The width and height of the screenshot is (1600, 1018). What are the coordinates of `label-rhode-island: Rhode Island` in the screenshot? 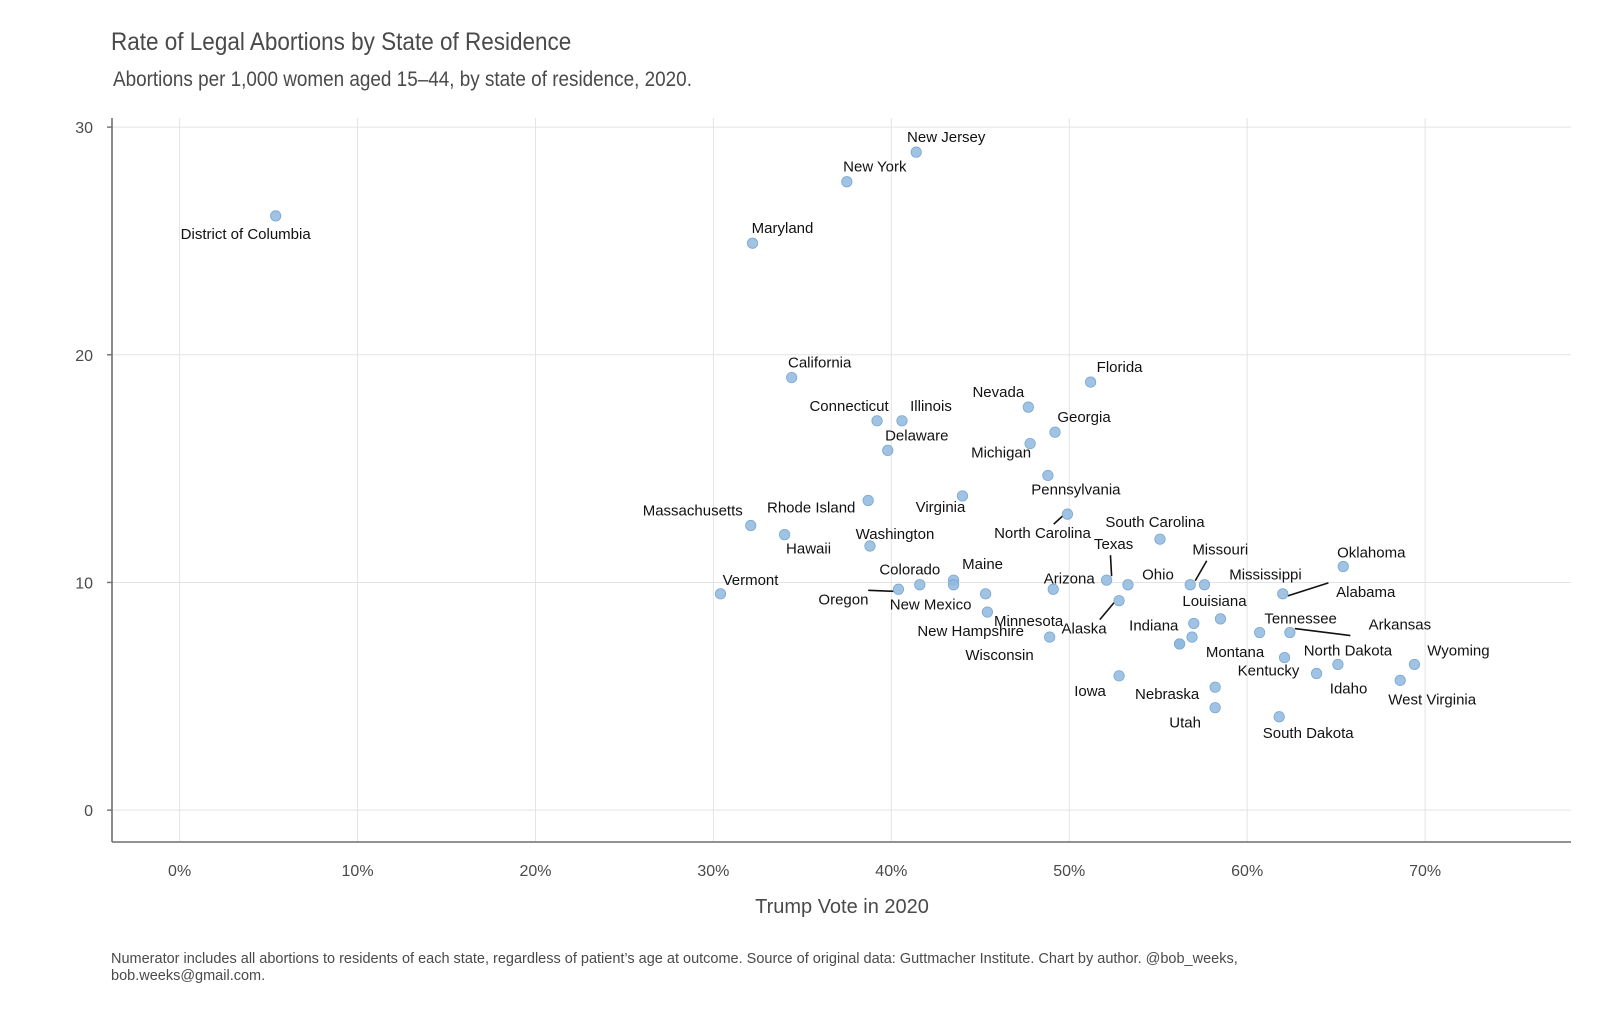 It's located at (811, 507).